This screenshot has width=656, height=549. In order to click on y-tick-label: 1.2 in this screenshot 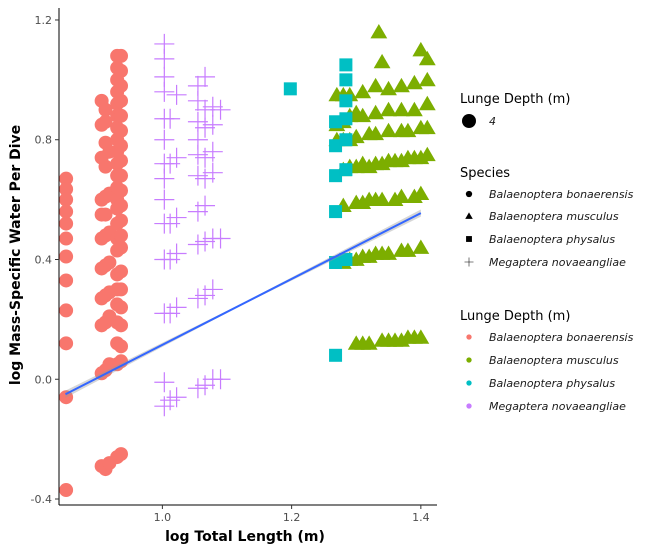, I will do `click(44, 20)`.